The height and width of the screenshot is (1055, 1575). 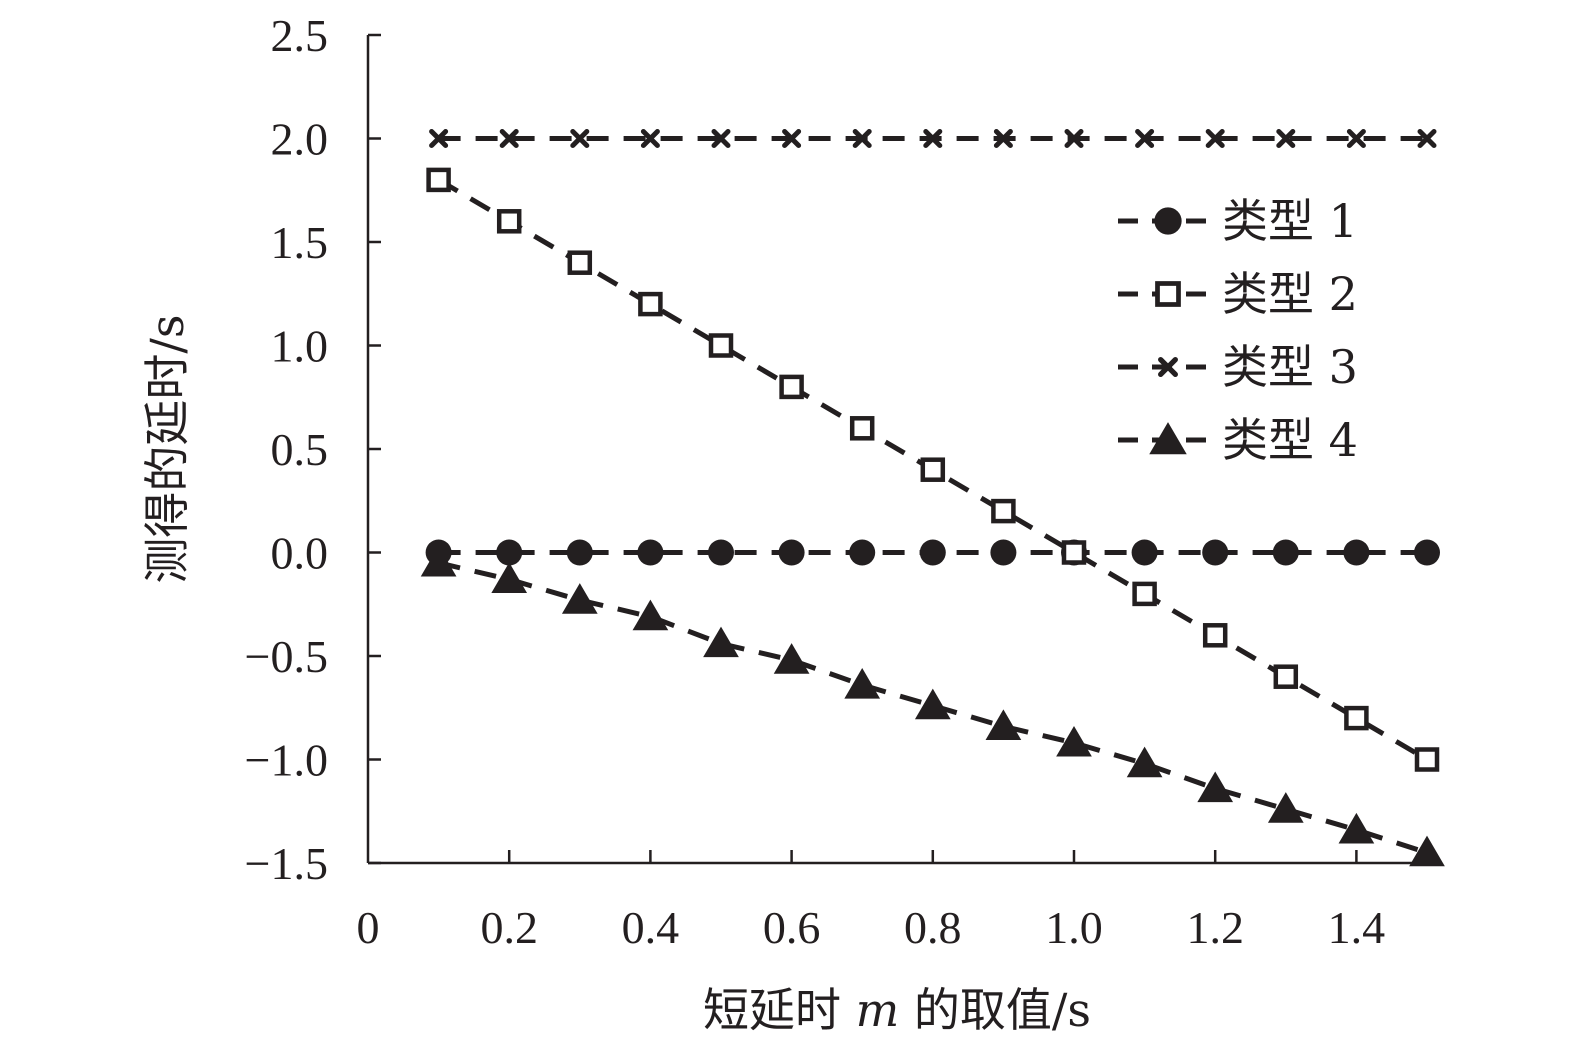 What do you see at coordinates (1215, 927) in the screenshot?
I see `x-tick-label: 1.2` at bounding box center [1215, 927].